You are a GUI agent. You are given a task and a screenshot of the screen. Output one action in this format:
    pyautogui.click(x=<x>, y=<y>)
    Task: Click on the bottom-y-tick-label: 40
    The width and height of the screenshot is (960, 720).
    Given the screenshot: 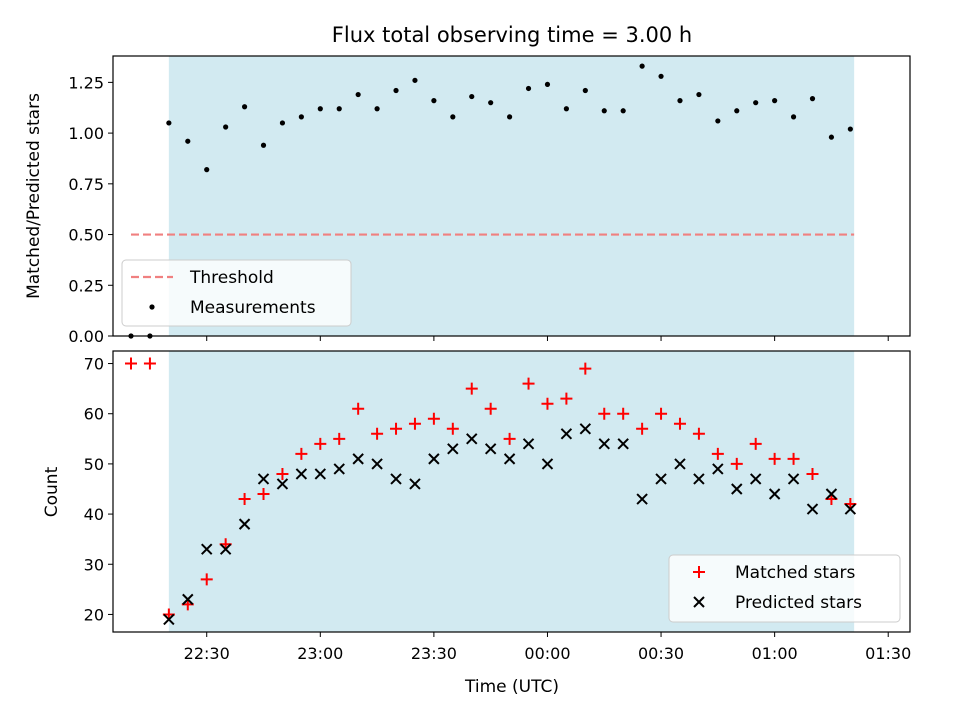 What is the action you would take?
    pyautogui.click(x=94, y=514)
    